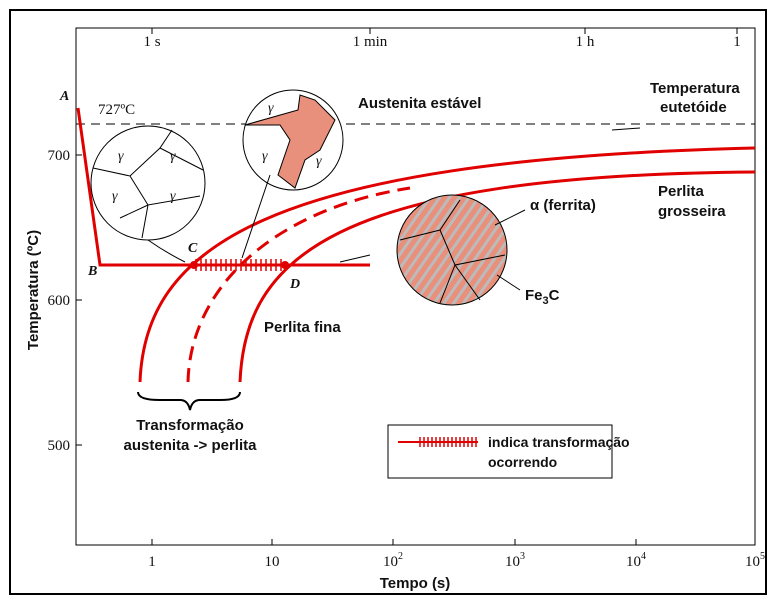  Describe the element at coordinates (542, 297) in the screenshot. I see `label: Fe3C` at that location.